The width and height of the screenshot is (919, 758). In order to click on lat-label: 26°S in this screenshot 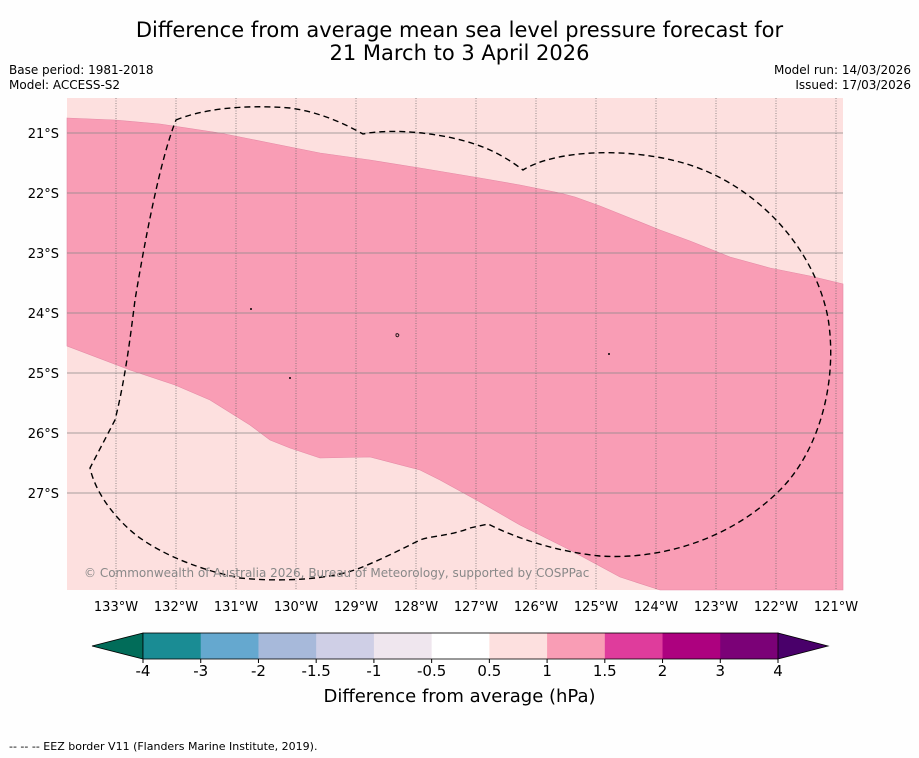, I will do `click(43, 434)`.